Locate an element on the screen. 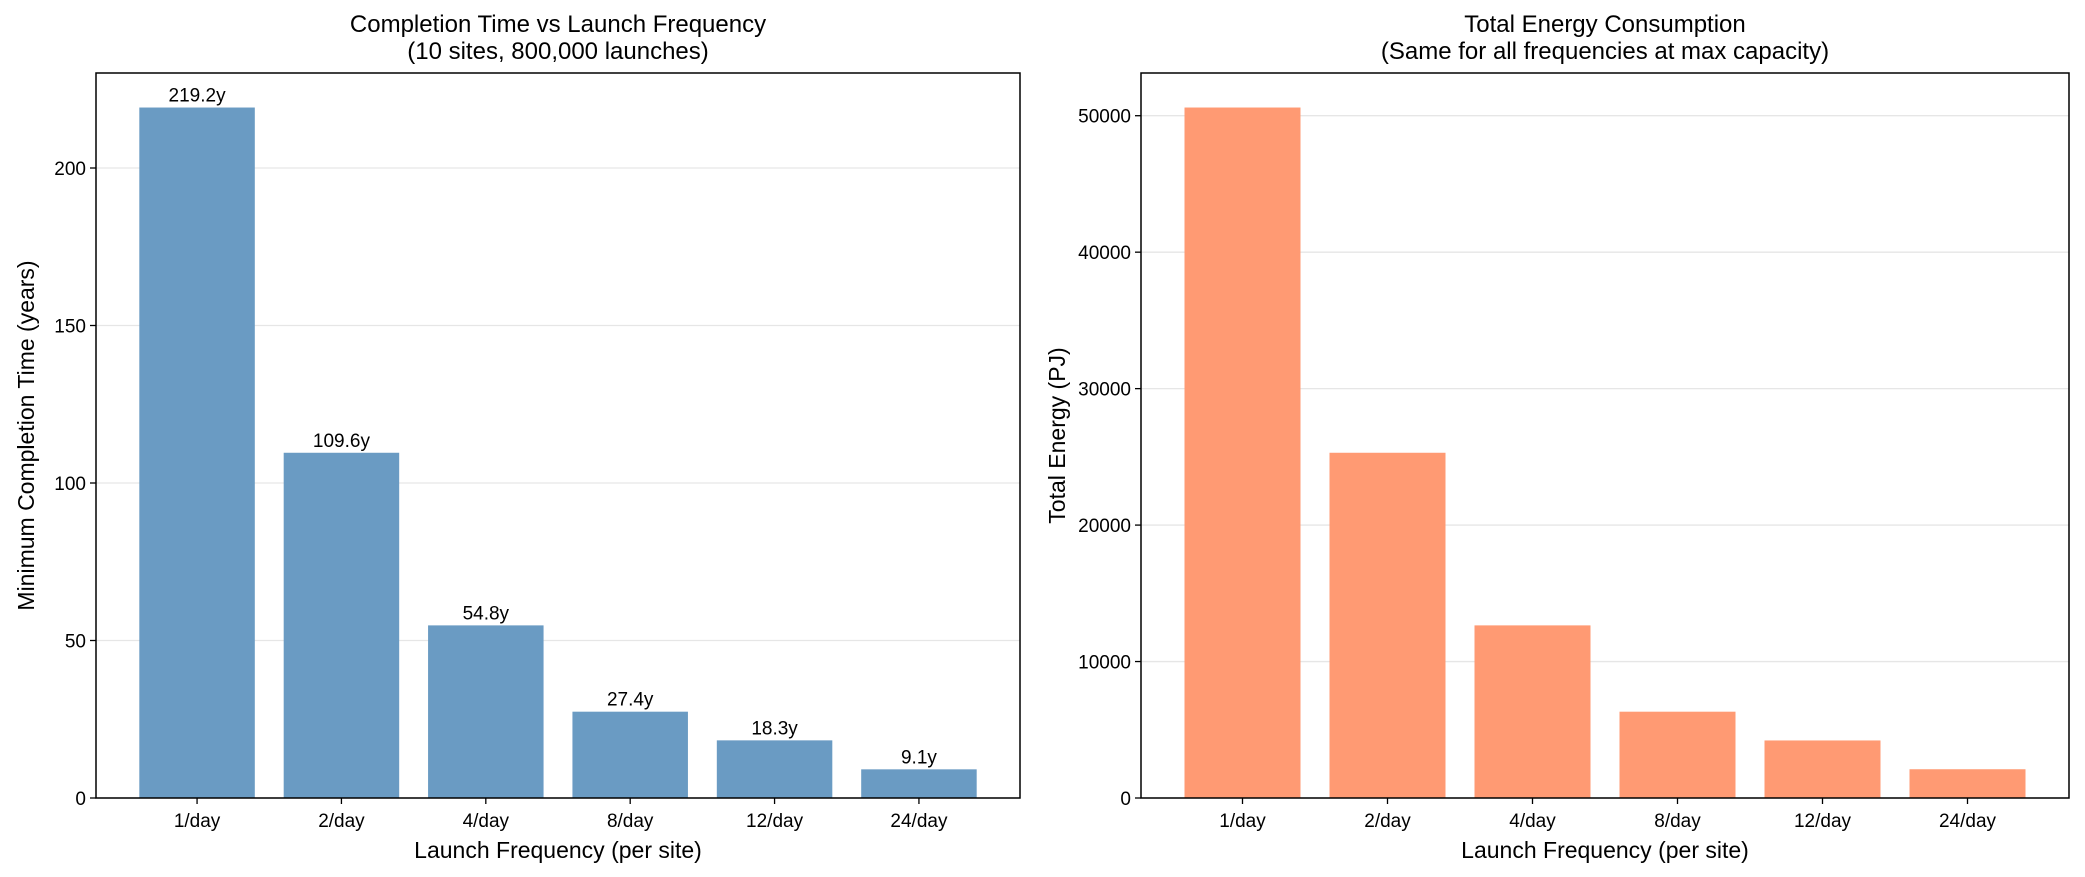 This screenshot has width=2085, height=877. y-tick-label: 30000 is located at coordinates (1104, 390).